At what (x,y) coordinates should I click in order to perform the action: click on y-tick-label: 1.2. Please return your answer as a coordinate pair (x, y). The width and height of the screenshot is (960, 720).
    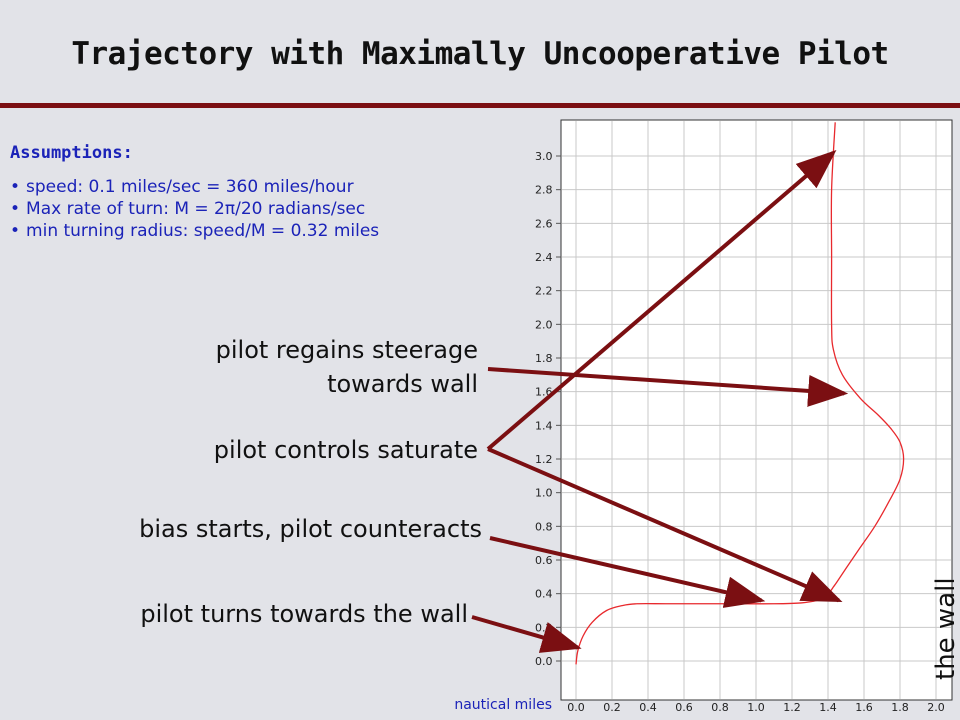
    Looking at the image, I should click on (544, 459).